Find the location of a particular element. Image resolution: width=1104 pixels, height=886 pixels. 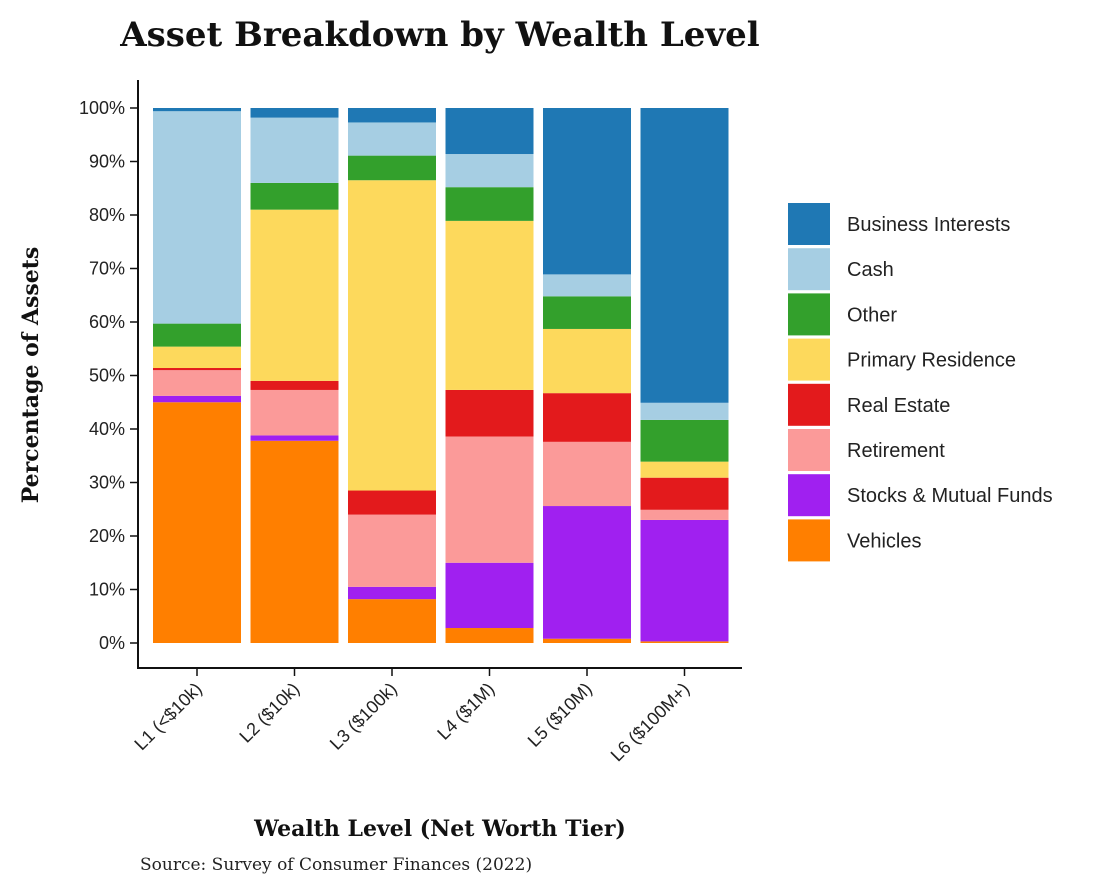

x-axis-title: Wealth Level (Net Worth Tier) is located at coordinates (439, 829).